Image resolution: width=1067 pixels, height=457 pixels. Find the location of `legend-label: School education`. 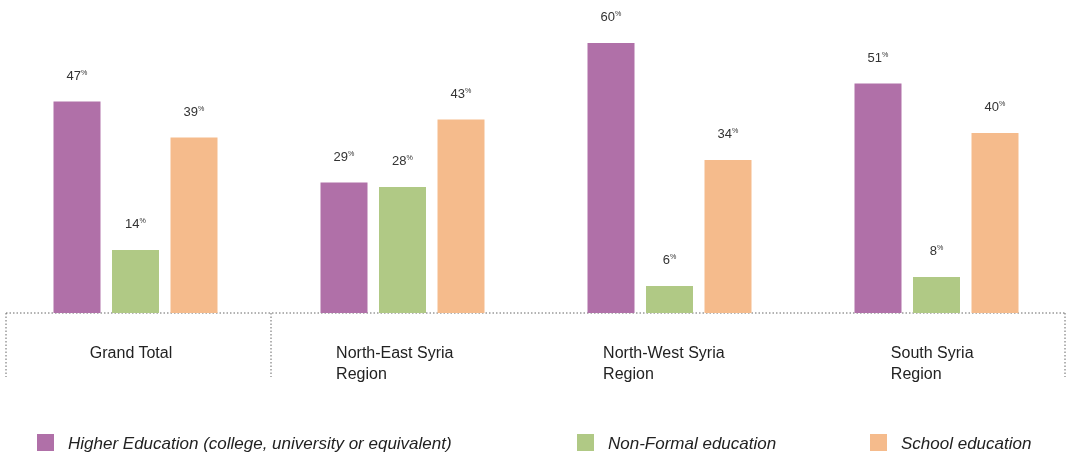

legend-label: School education is located at coordinates (966, 443).